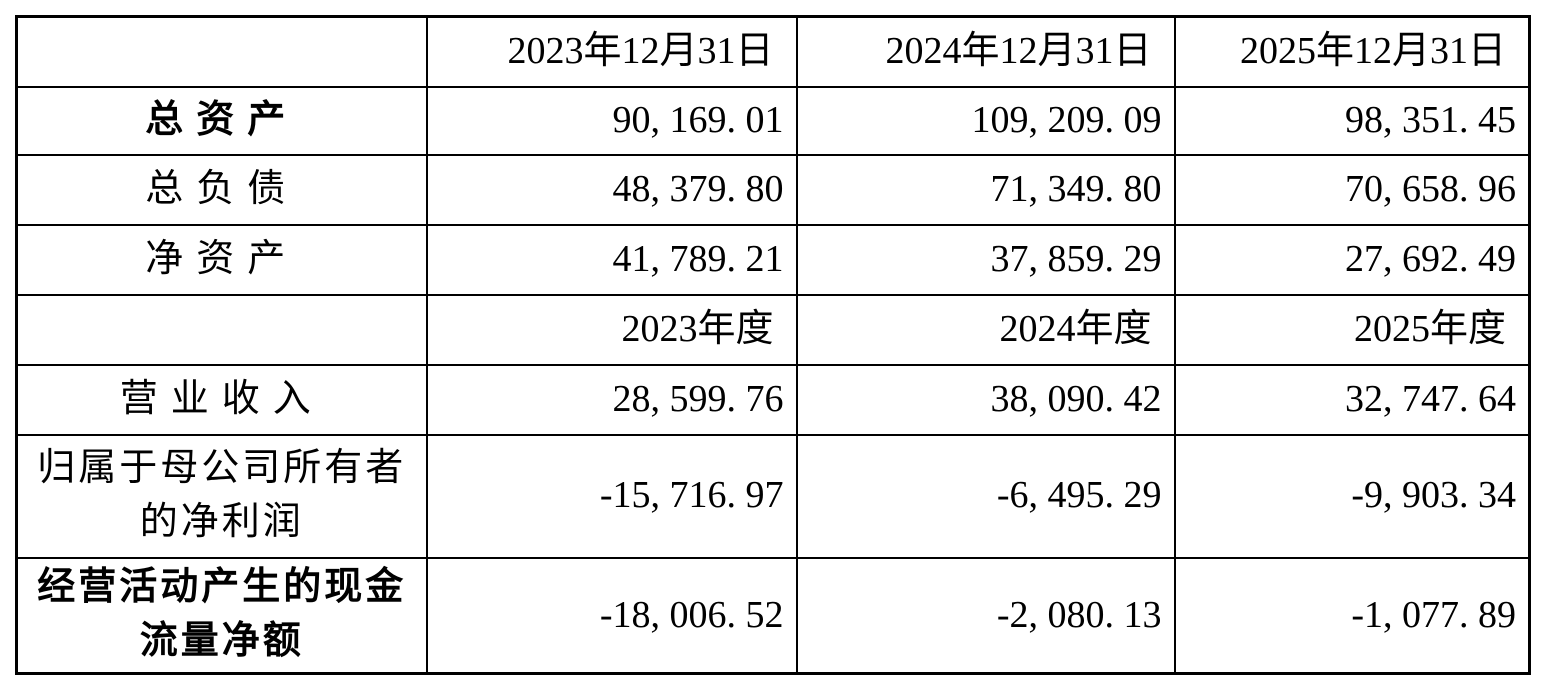 Image resolution: width=1548 pixels, height=694 pixels. Describe the element at coordinates (221, 259) in the screenshot. I see `row-label-net-assets: 净资产` at that location.